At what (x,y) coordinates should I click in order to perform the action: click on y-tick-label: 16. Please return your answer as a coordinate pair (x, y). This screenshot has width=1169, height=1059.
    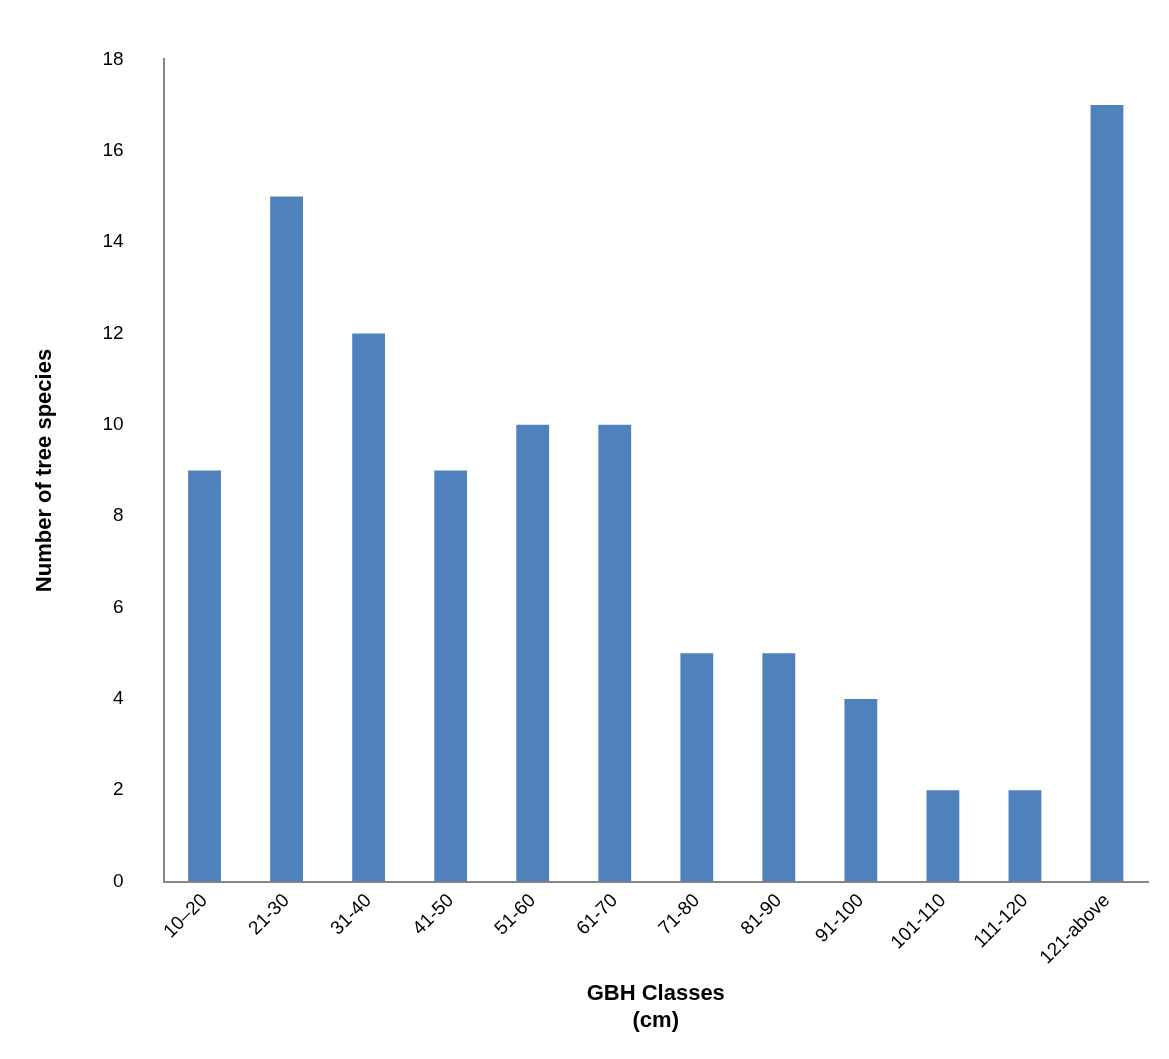
    Looking at the image, I should click on (113, 149).